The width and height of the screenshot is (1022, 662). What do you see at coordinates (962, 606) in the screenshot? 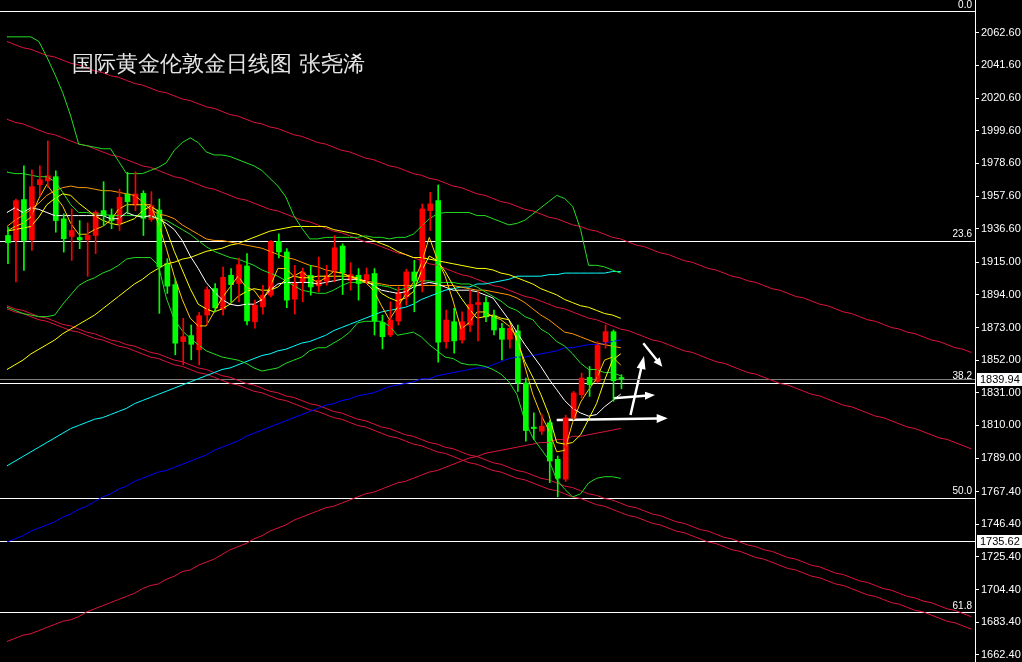
I see `y2-tick-label: 61.8` at bounding box center [962, 606].